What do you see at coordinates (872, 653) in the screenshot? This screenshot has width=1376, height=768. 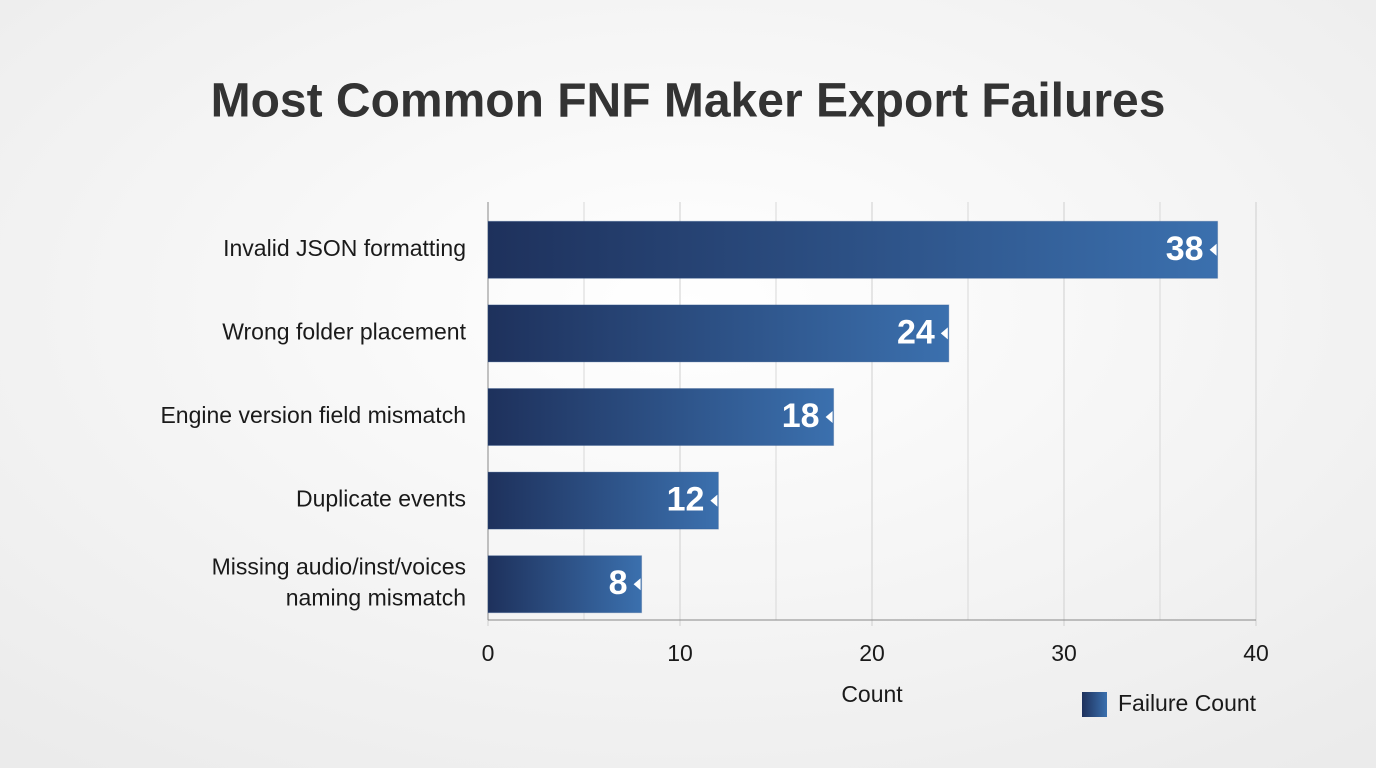 I see `x-tick-label: 20` at bounding box center [872, 653].